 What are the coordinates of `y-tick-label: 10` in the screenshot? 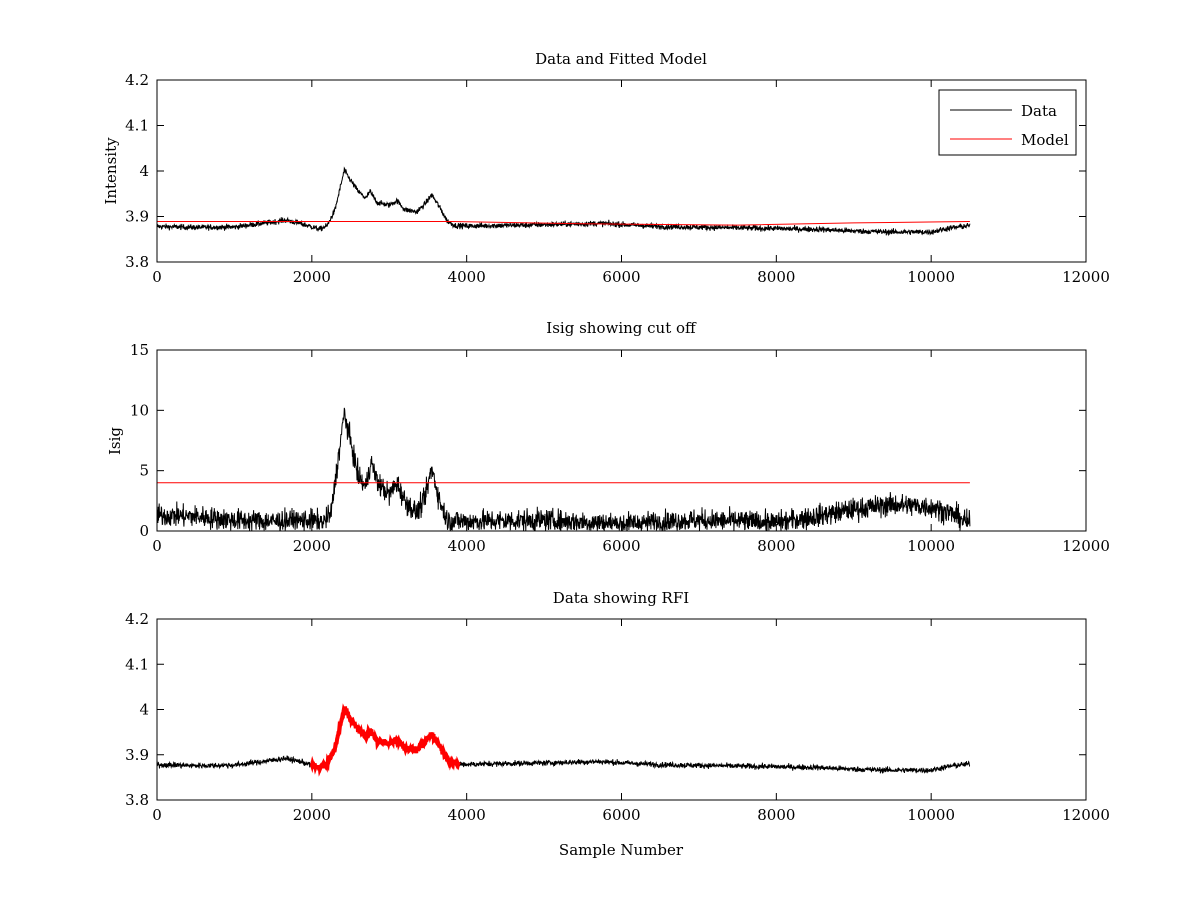 It's located at (139, 410).